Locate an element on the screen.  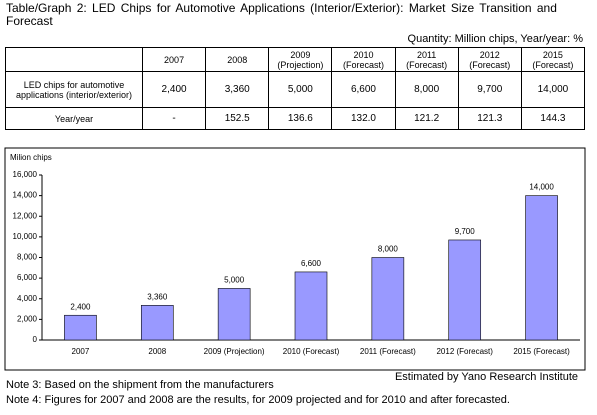
y-tick-label: 16,000 is located at coordinates (25, 174).